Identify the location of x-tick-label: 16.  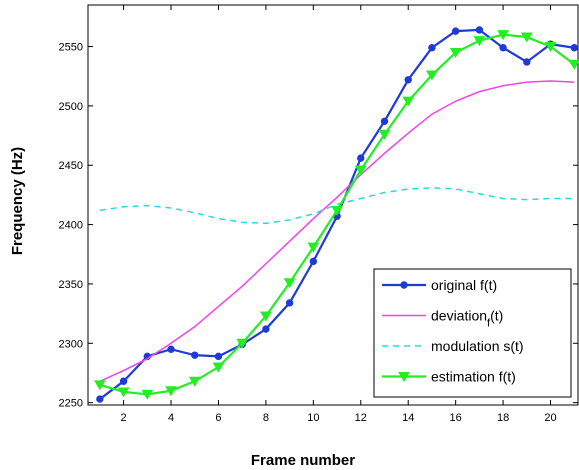
(456, 418).